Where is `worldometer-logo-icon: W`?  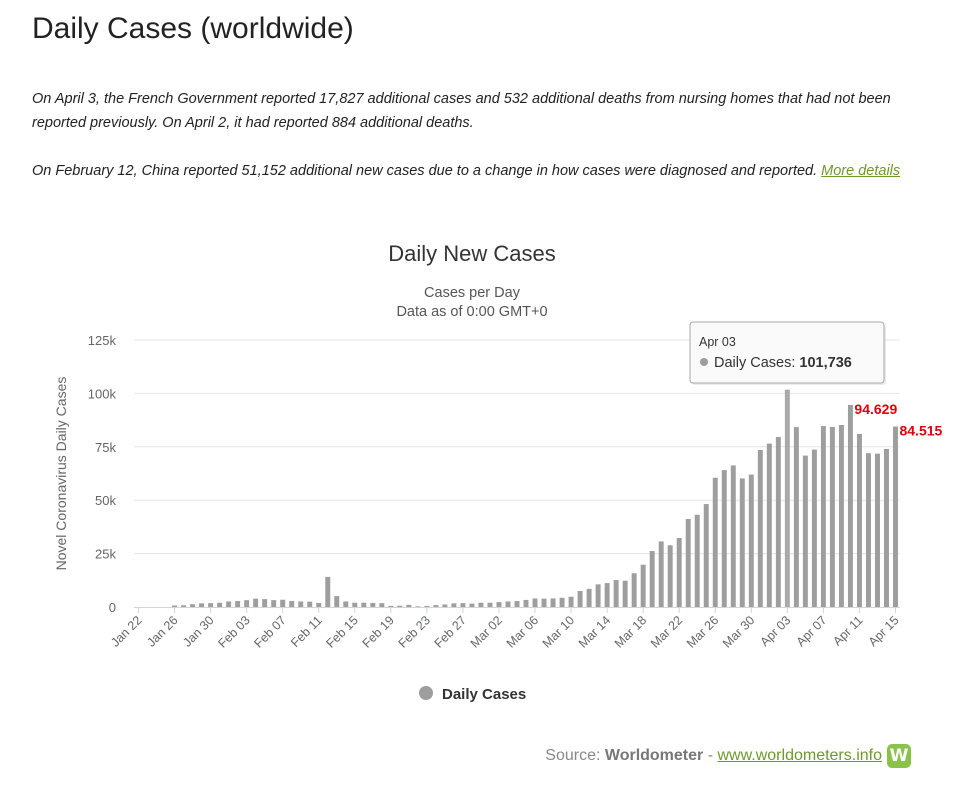
worldometer-logo-icon: W is located at coordinates (899, 756).